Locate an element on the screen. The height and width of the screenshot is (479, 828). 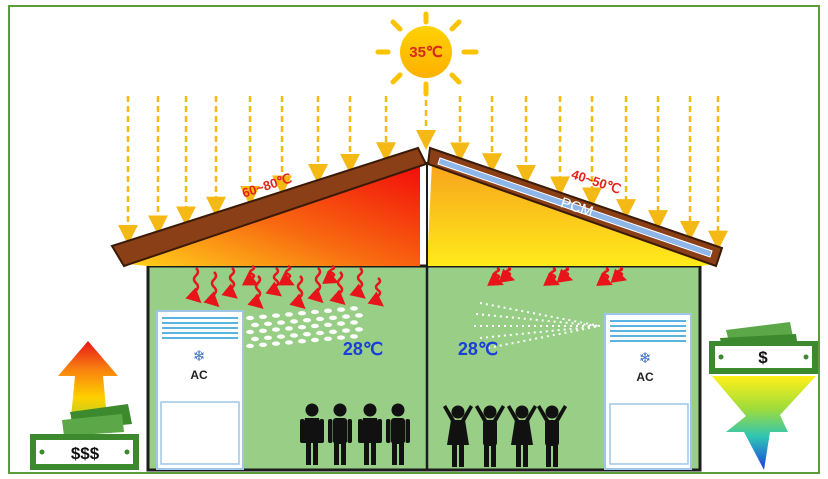
right-heat-arrows is located at coordinates (557, 276).